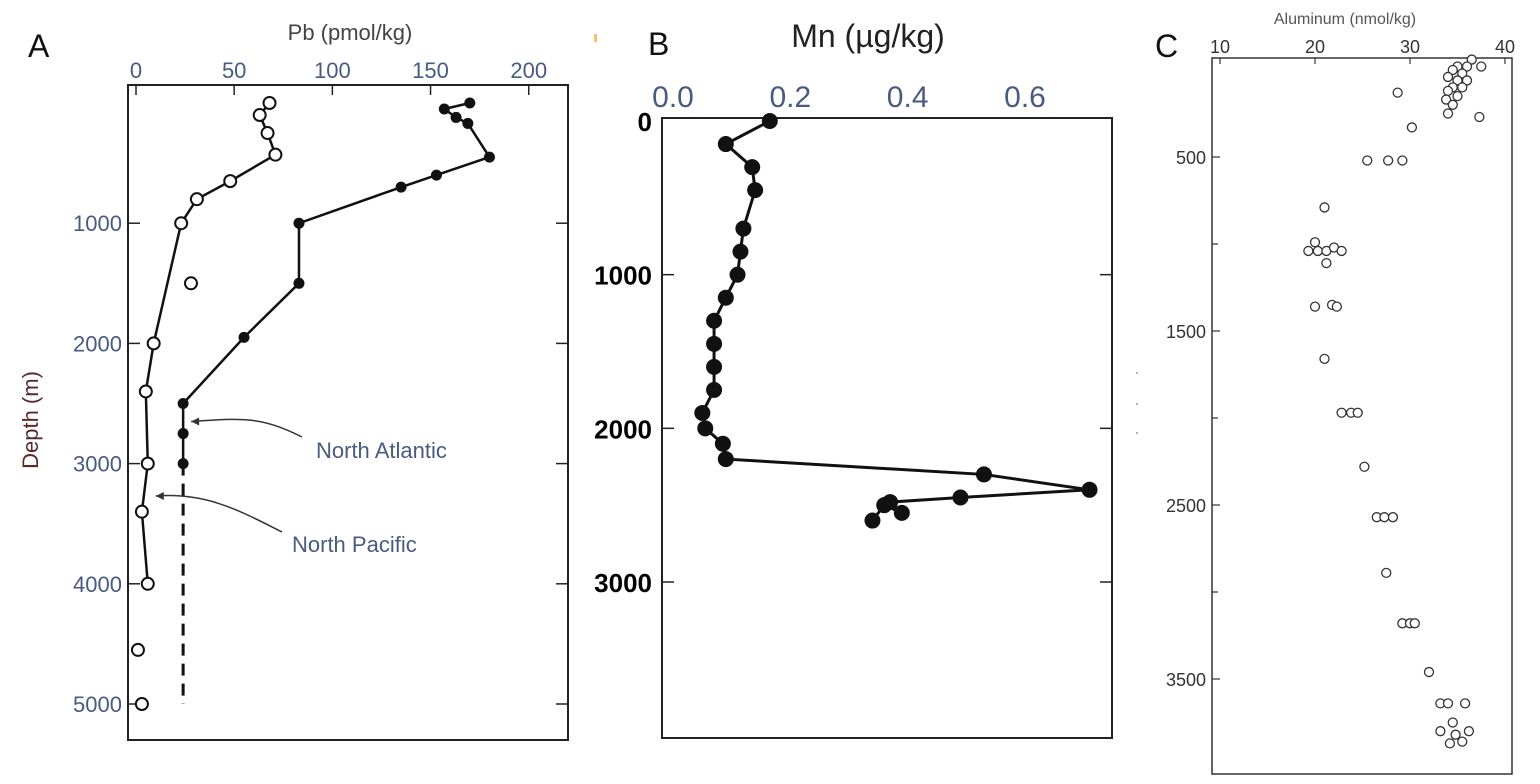 This screenshot has width=1540, height=784. I want to click on panel-b-y-tick-label: 2000, so click(623, 429).